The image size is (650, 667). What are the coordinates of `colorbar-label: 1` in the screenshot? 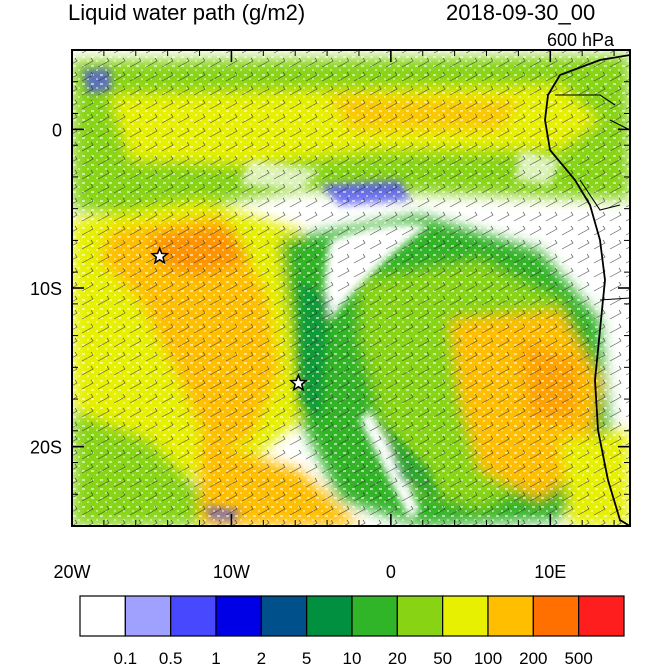 It's located at (215, 658).